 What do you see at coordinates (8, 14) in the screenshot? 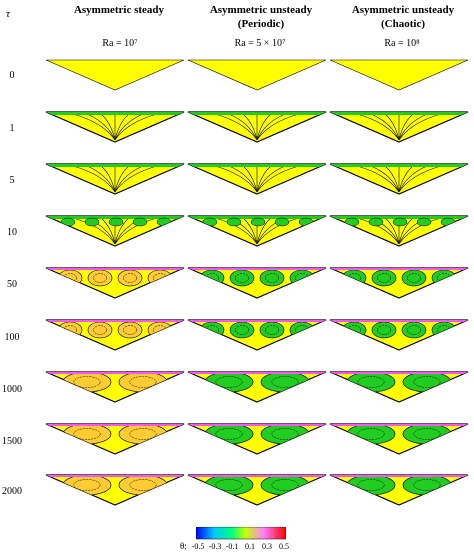
I see `tau-axis-title: τ` at bounding box center [8, 14].